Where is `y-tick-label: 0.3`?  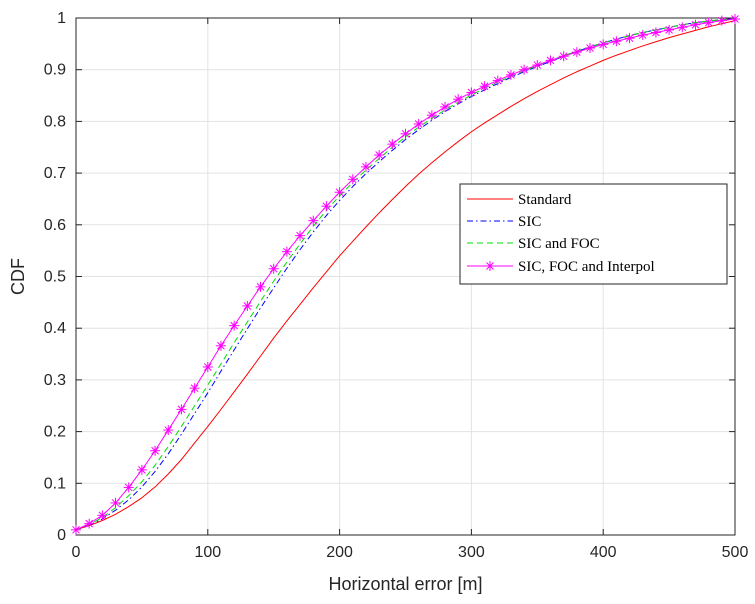
y-tick-label: 0.3 is located at coordinates (55, 380).